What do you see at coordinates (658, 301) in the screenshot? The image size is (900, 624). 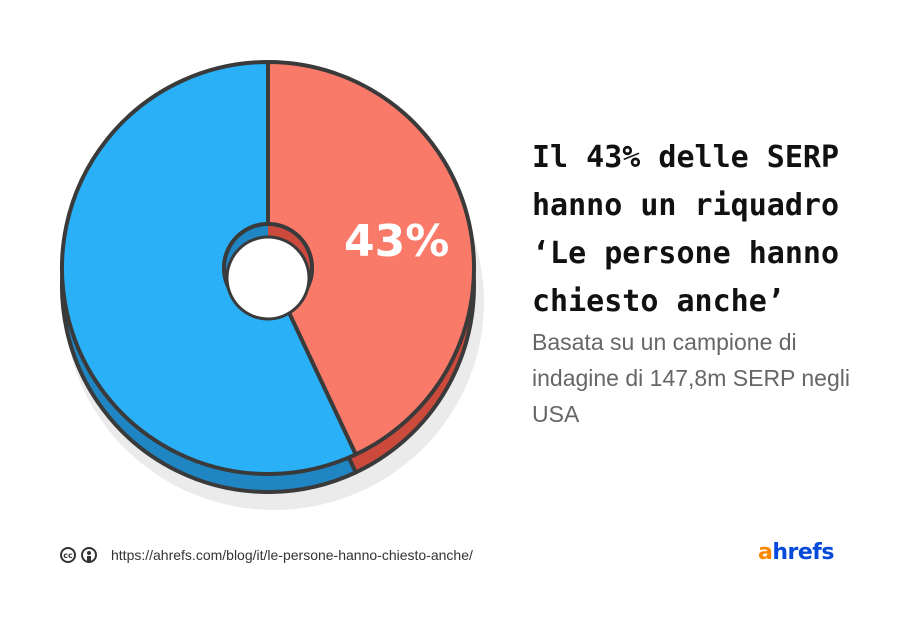 I see `headline-line: chiesto anche’` at bounding box center [658, 301].